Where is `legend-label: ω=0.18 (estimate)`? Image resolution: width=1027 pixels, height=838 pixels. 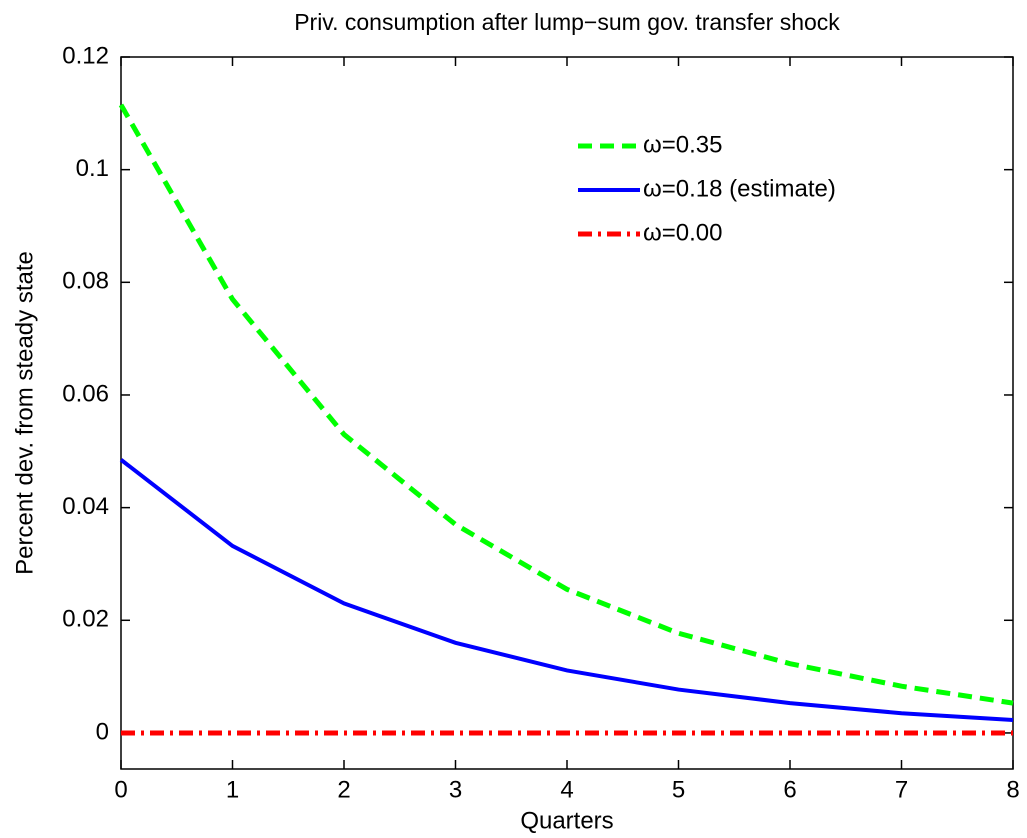
legend-label: ω=0.18 (estimate) is located at coordinates (739, 188).